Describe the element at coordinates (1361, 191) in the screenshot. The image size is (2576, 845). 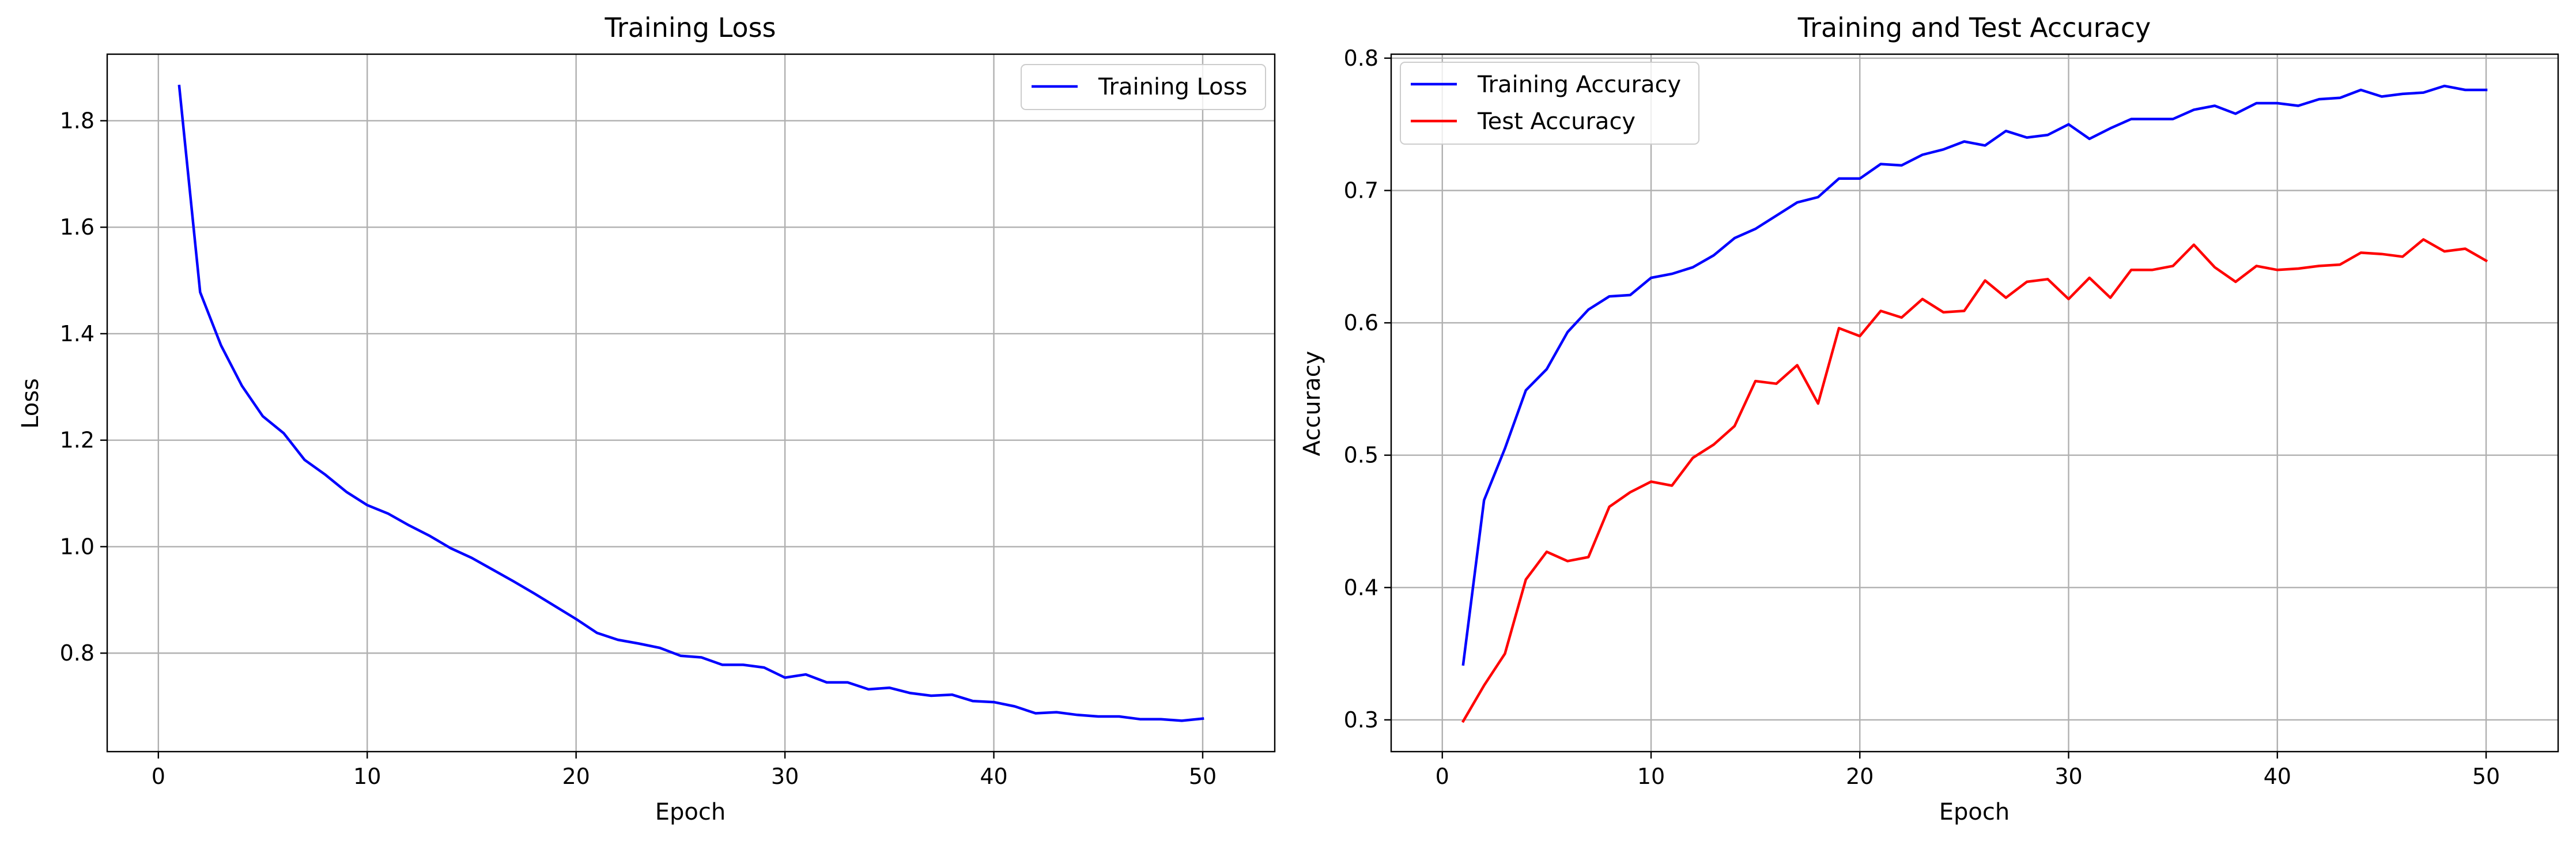
I see `accuracy-y-tick-label: 0.7` at that location.